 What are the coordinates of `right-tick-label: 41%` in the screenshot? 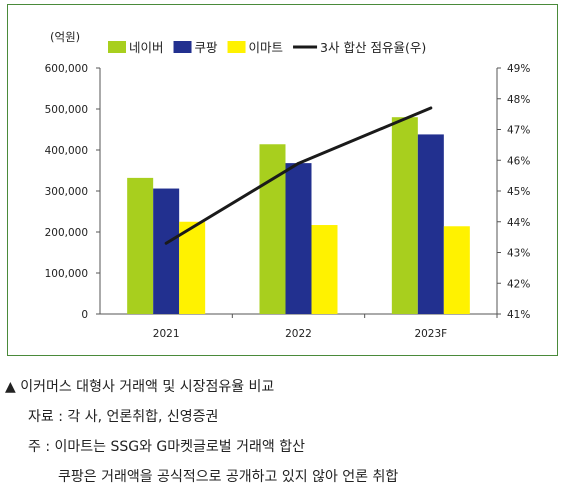 It's located at (518, 315).